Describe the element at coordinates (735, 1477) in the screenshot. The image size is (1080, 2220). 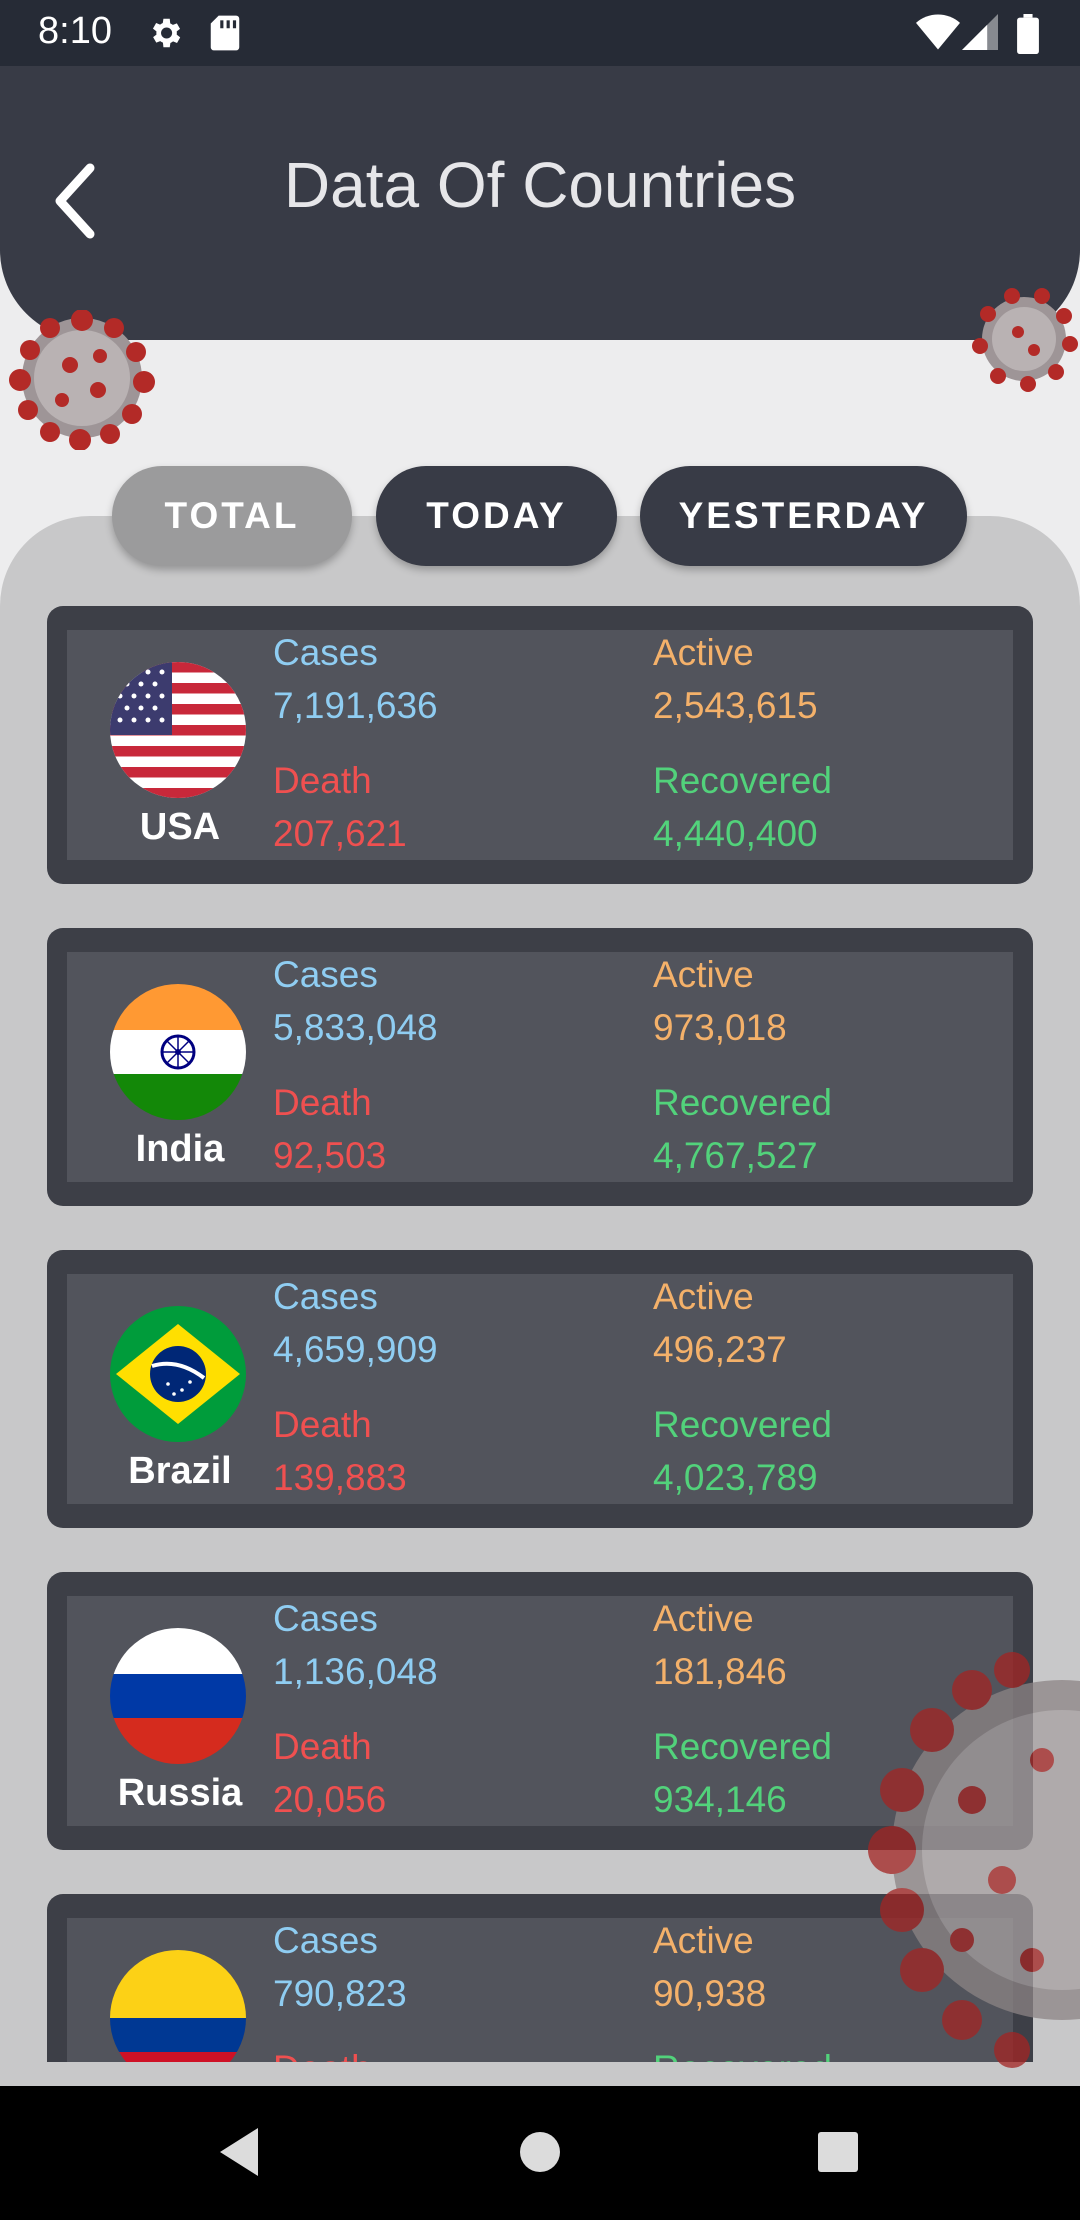
I see `recovered-value: 4,023,789` at that location.